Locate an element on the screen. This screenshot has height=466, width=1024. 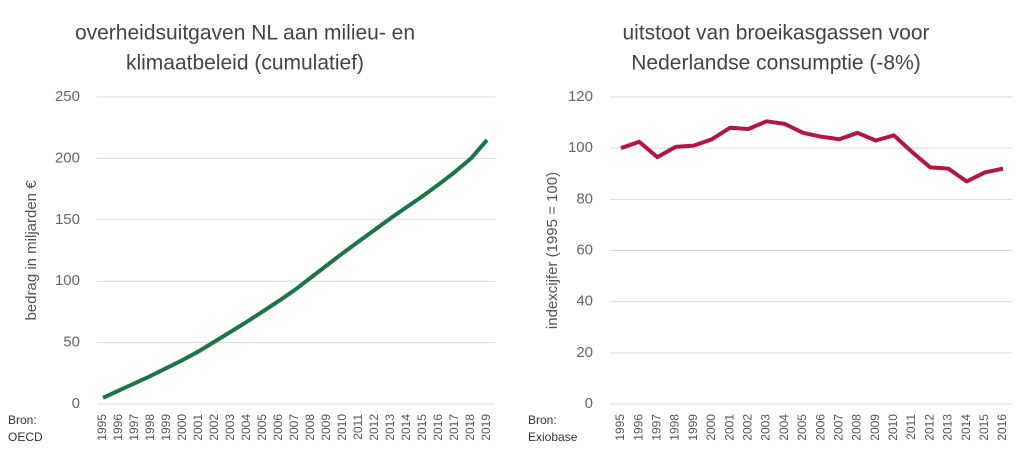
x-tick-label: 2019 is located at coordinates (486, 427).